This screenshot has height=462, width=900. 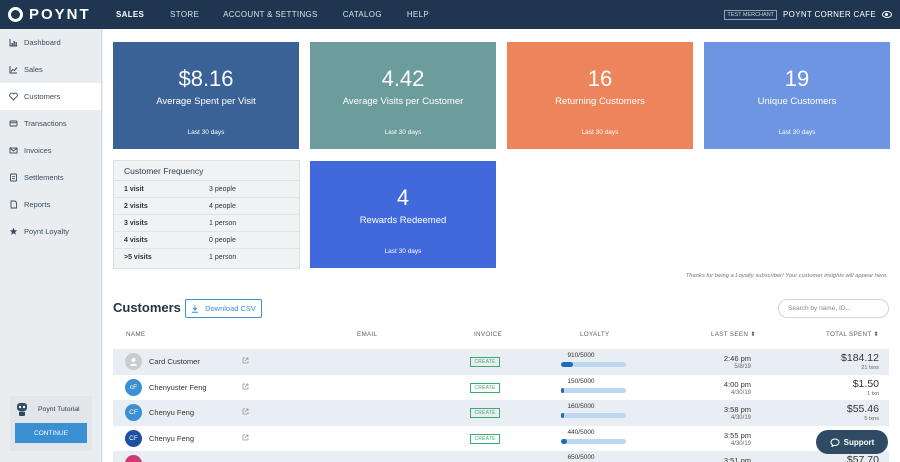 What do you see at coordinates (222, 240) in the screenshot?
I see `frequency-people: 0 people` at bounding box center [222, 240].